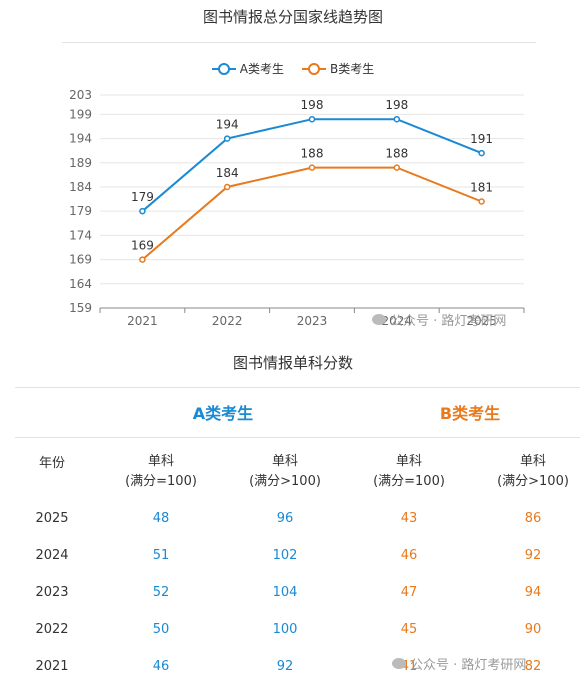  I want to click on chart-title: 图书情报总分国家线趋势图, so click(292, 17).